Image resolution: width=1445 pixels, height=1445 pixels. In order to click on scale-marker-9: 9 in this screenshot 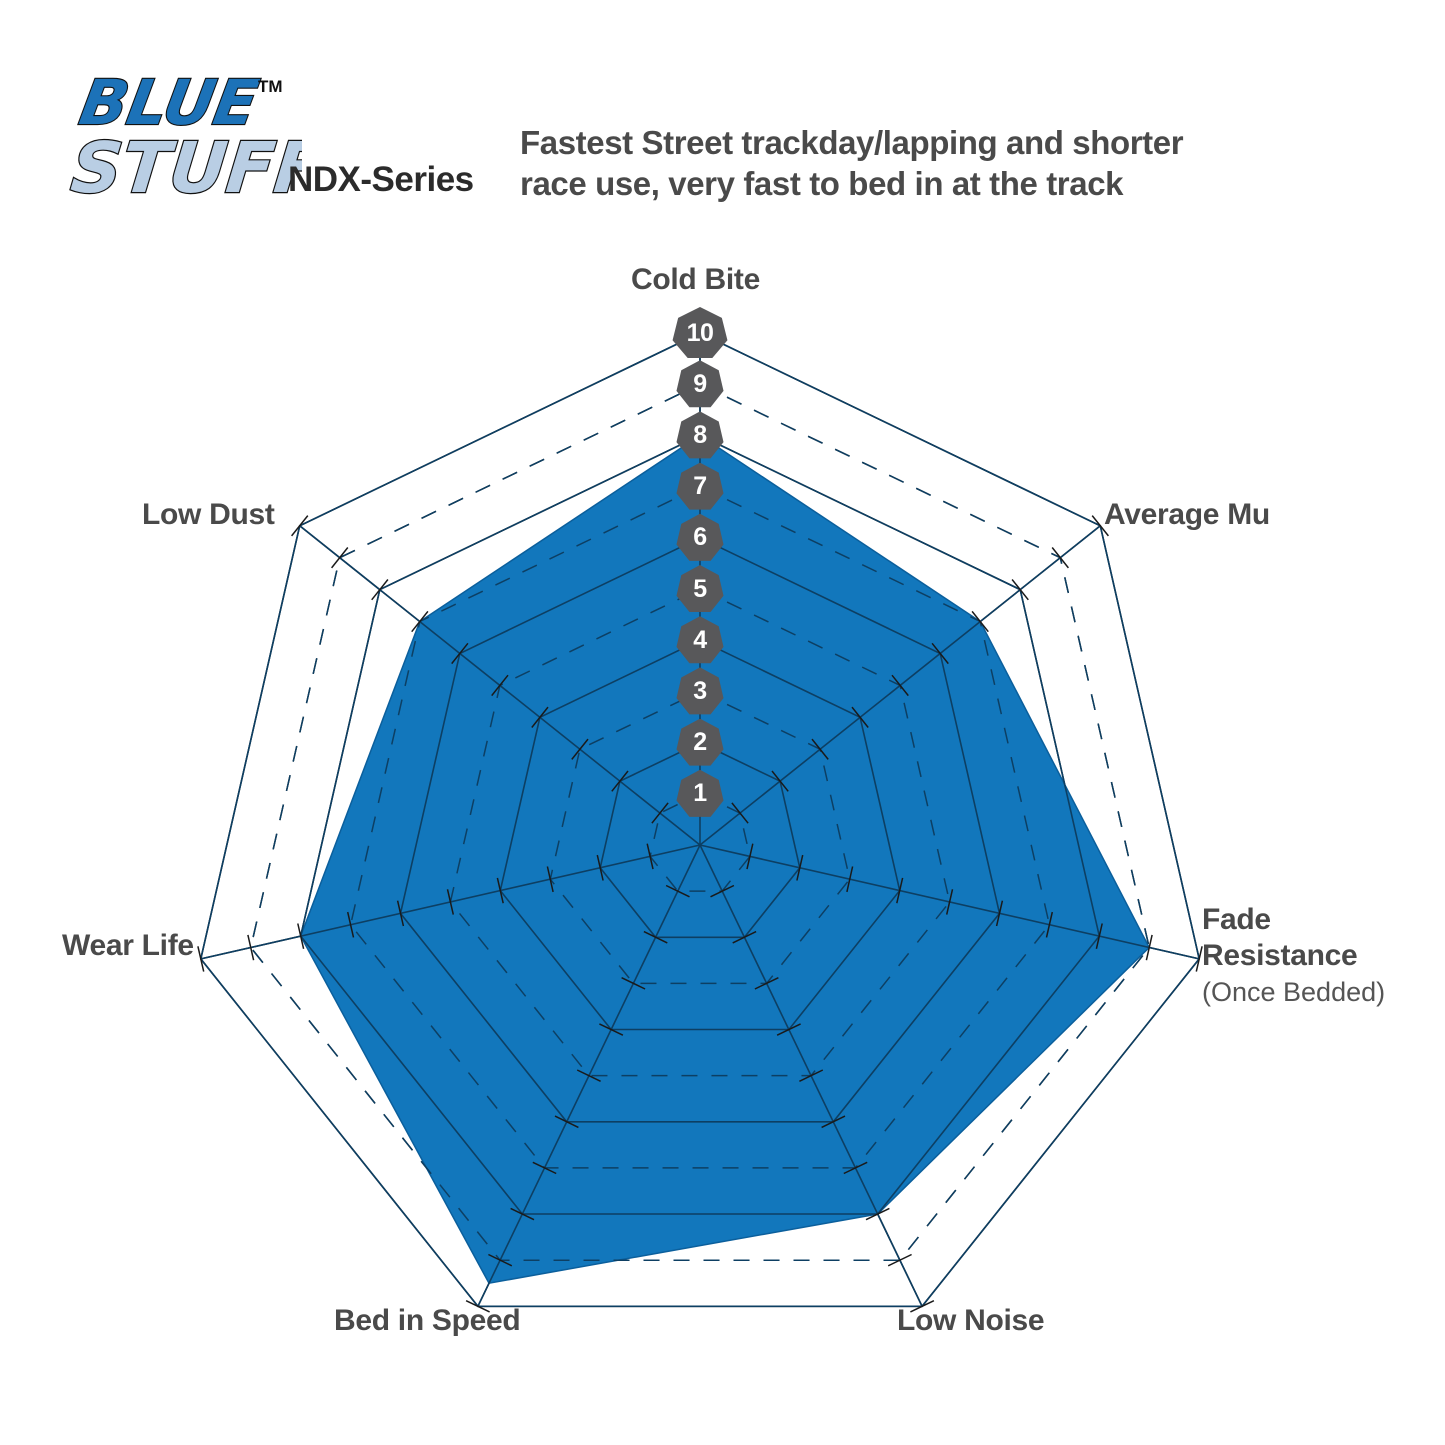, I will do `click(700, 384)`.